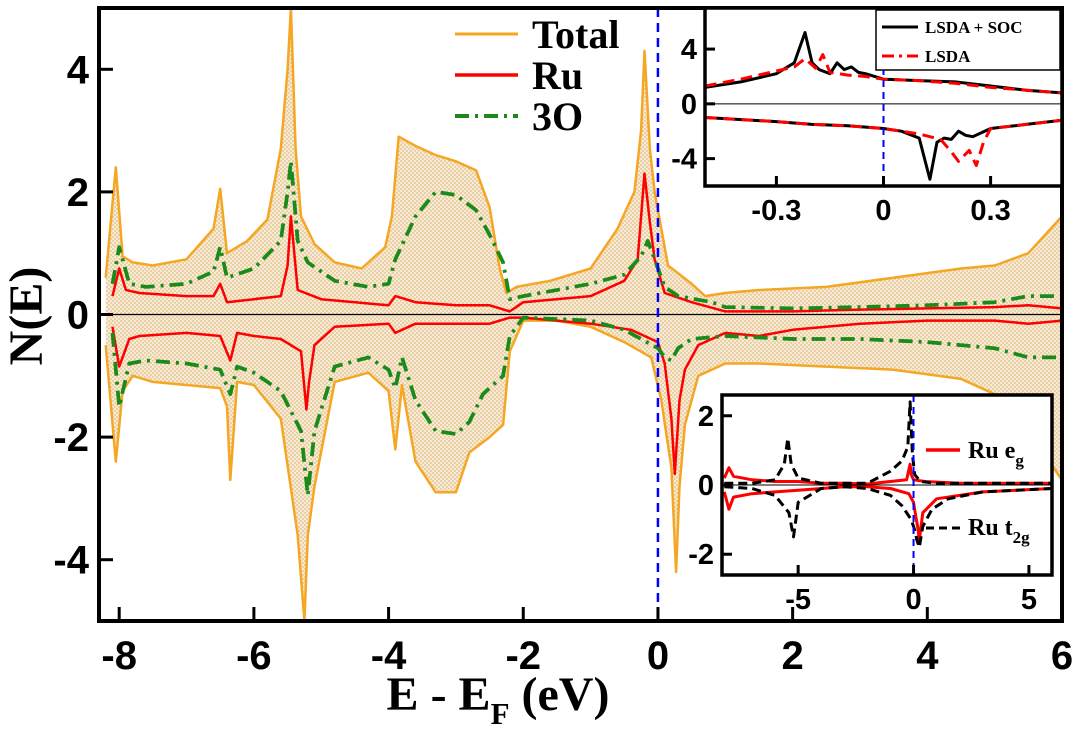 The height and width of the screenshot is (732, 1077). What do you see at coordinates (948, 56) in the screenshot?
I see `legend-lsda-label: LSDA` at bounding box center [948, 56].